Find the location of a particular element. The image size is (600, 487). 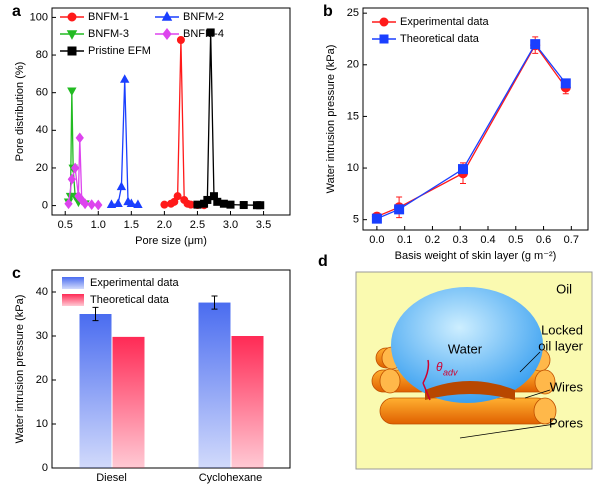

x-tick-label: 2.5 is located at coordinates (197, 225).